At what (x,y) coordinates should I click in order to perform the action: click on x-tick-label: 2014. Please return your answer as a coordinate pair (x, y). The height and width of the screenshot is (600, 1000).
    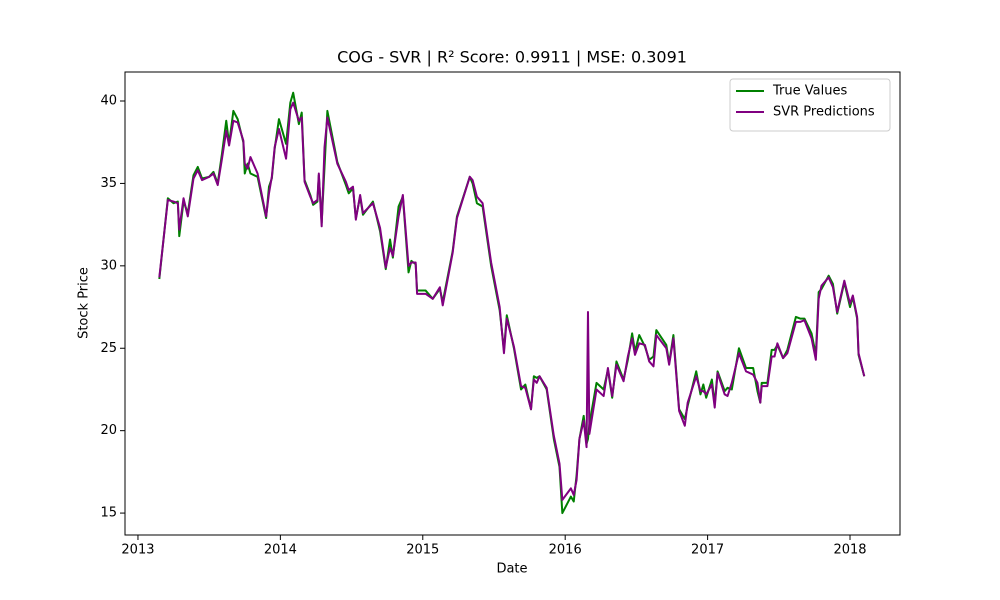
    Looking at the image, I should click on (280, 550).